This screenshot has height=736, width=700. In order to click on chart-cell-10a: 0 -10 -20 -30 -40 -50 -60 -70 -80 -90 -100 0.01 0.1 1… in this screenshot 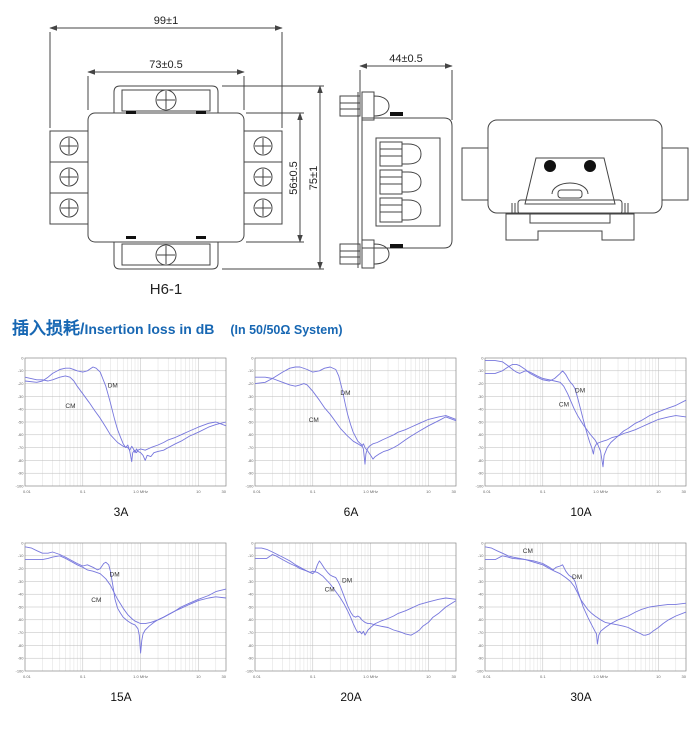, I will do `click(581, 437)`.